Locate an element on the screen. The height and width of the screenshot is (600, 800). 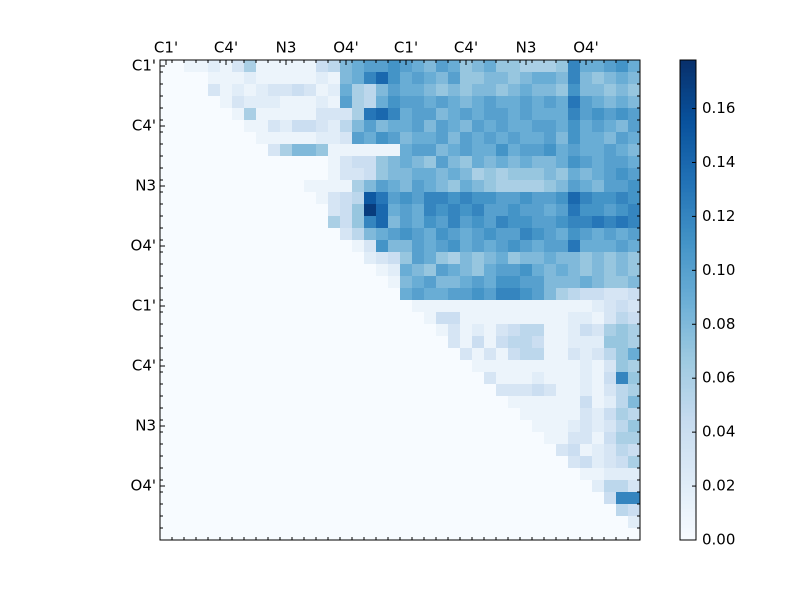
x-tick-label: O4' is located at coordinates (345, 48).